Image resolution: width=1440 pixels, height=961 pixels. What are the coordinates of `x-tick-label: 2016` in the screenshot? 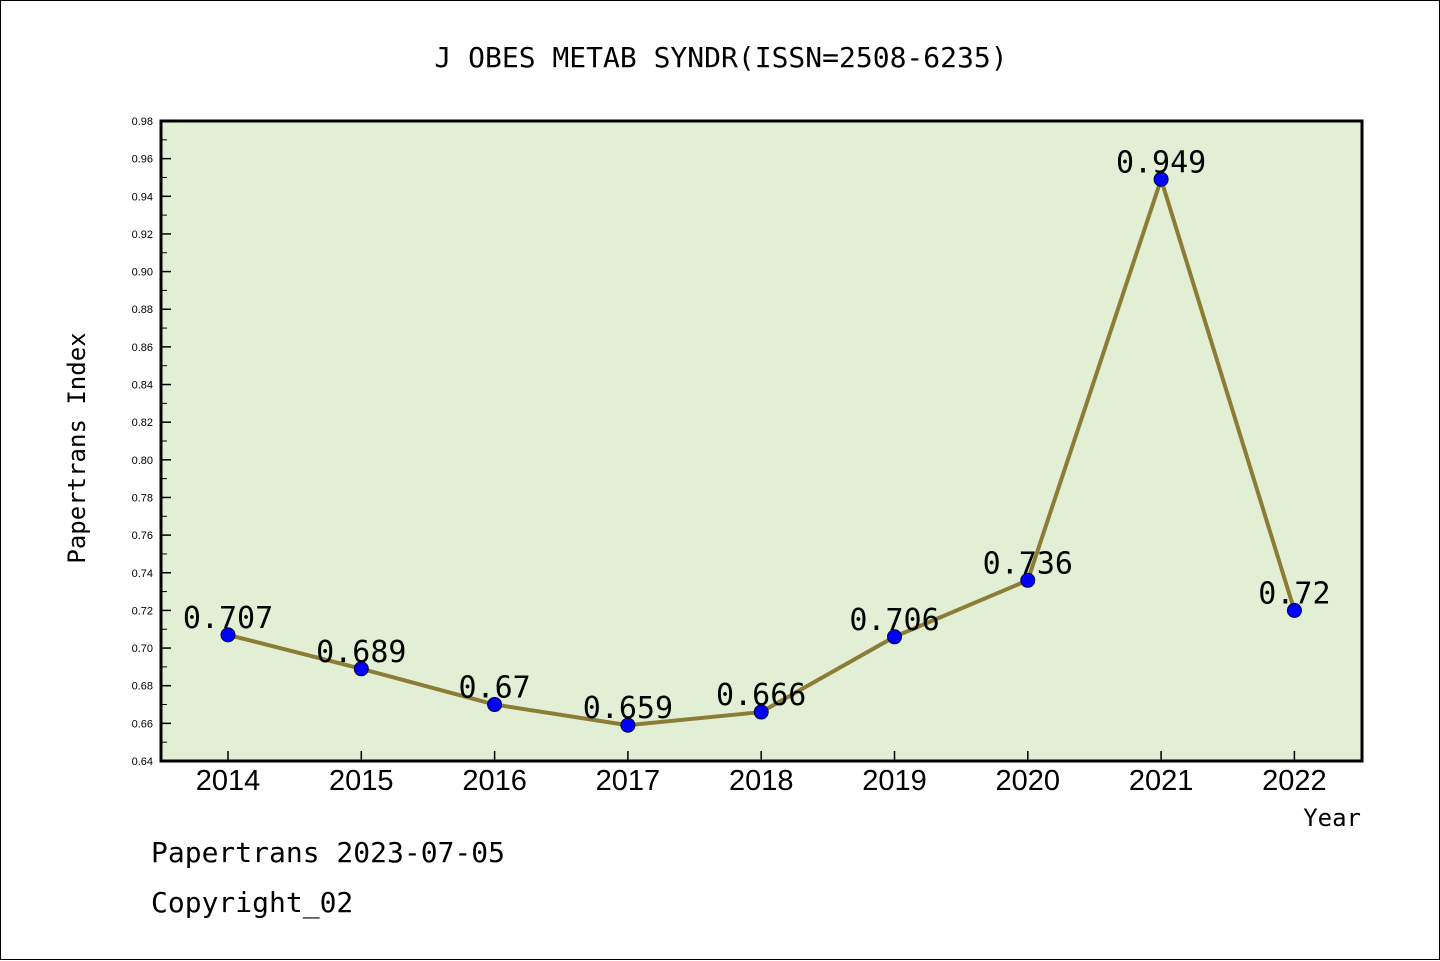 It's located at (494, 781).